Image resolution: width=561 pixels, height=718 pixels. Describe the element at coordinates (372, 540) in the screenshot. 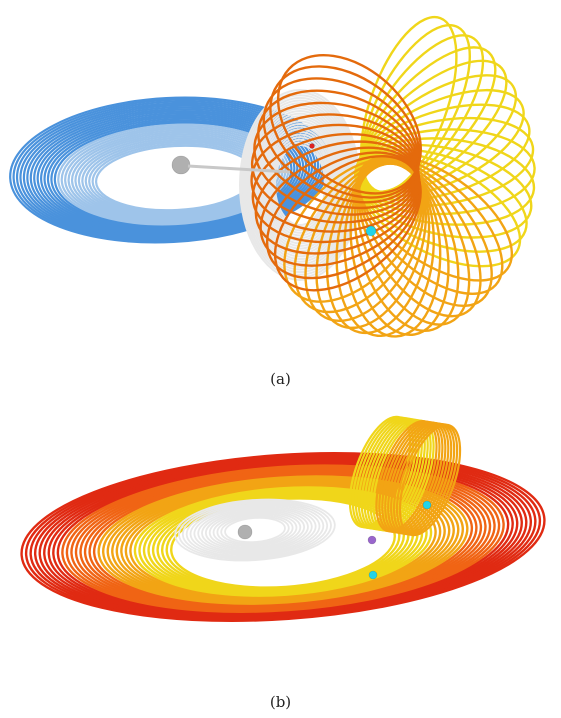

I see `violet-seed-sphere` at that location.